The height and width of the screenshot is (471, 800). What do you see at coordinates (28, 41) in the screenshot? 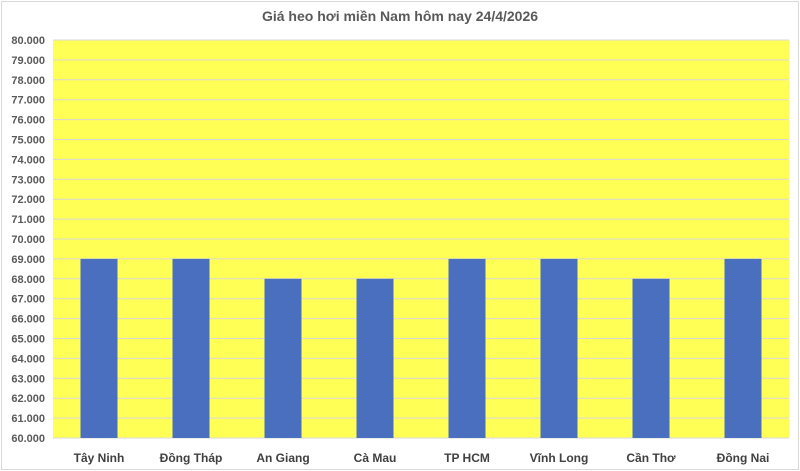
I see `y-tick-label: 80.000` at bounding box center [28, 41].